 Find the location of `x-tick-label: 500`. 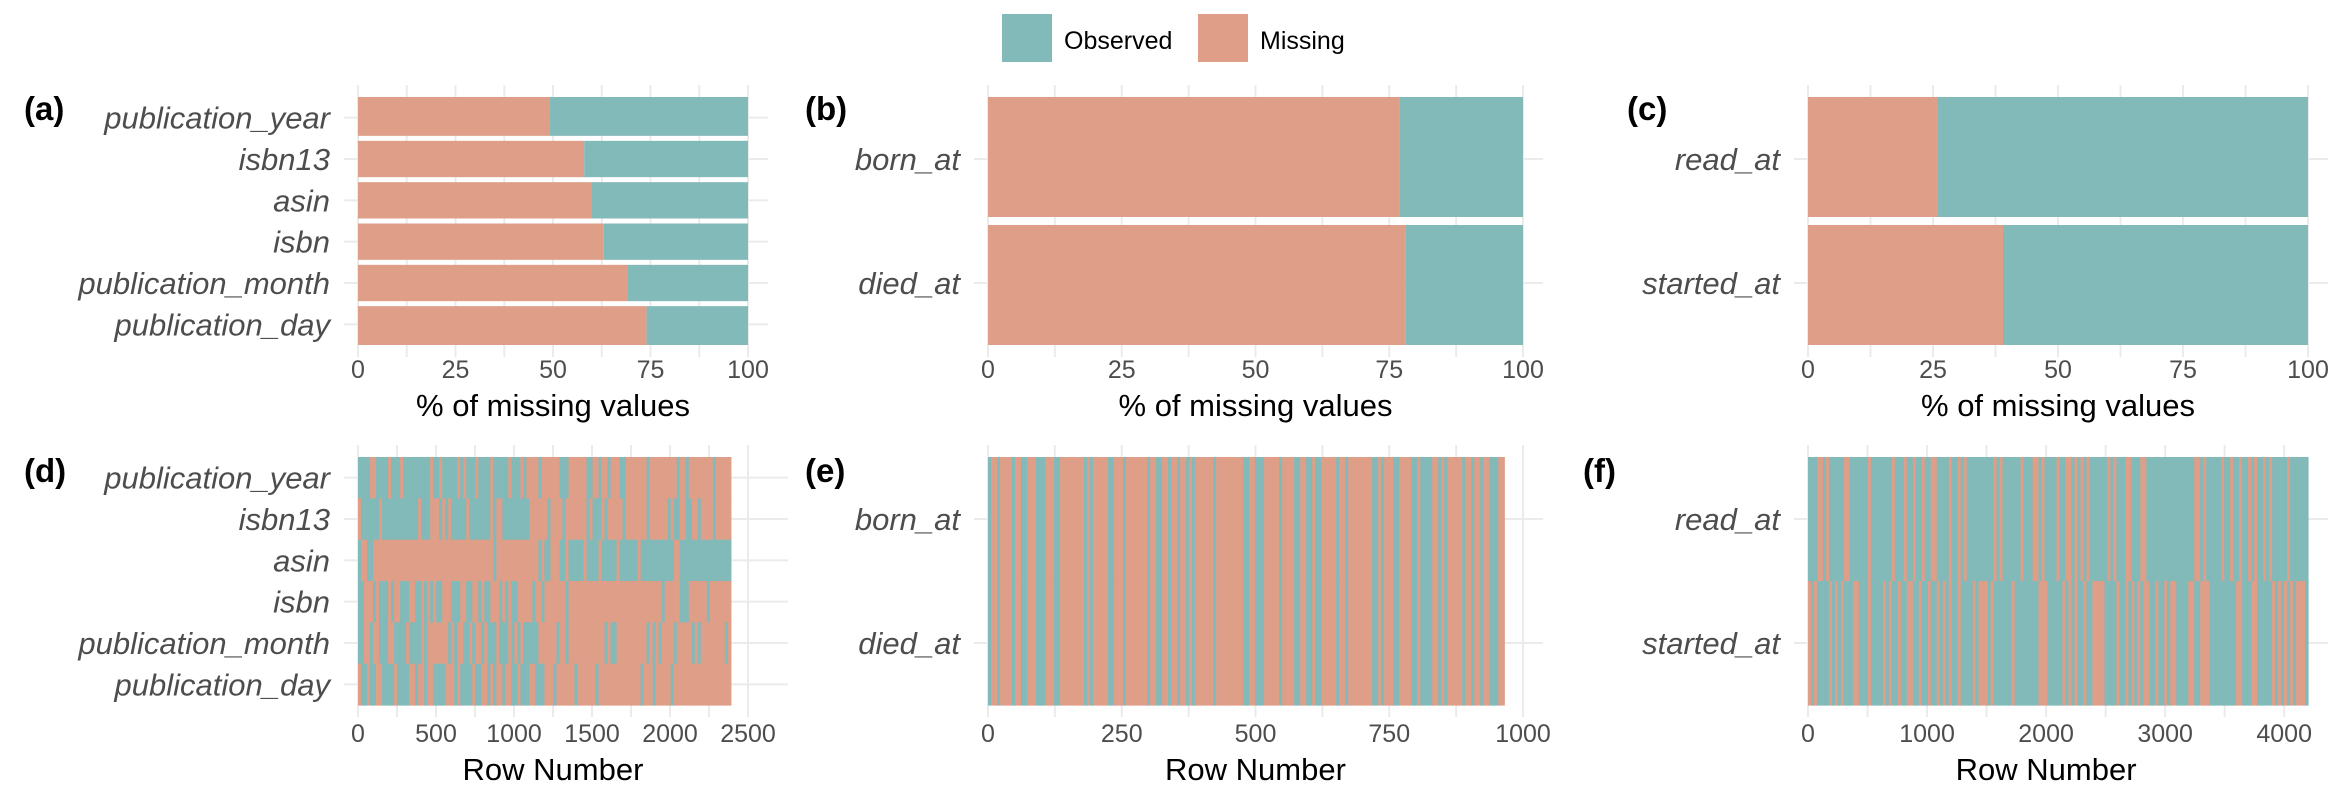

x-tick-label: 500 is located at coordinates (1256, 734).